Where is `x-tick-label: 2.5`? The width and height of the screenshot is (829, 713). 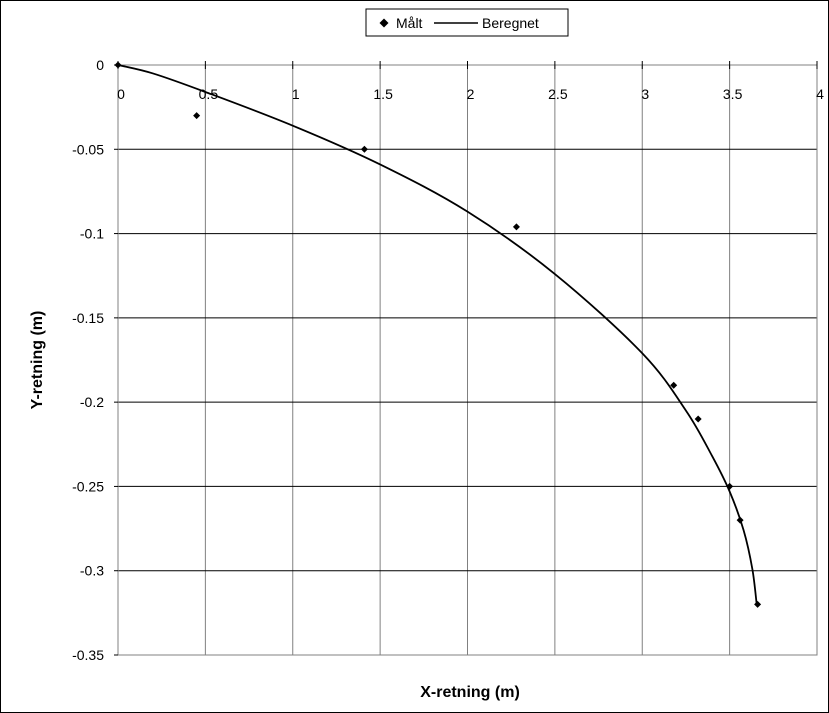
x-tick-label: 2.5 is located at coordinates (558, 94).